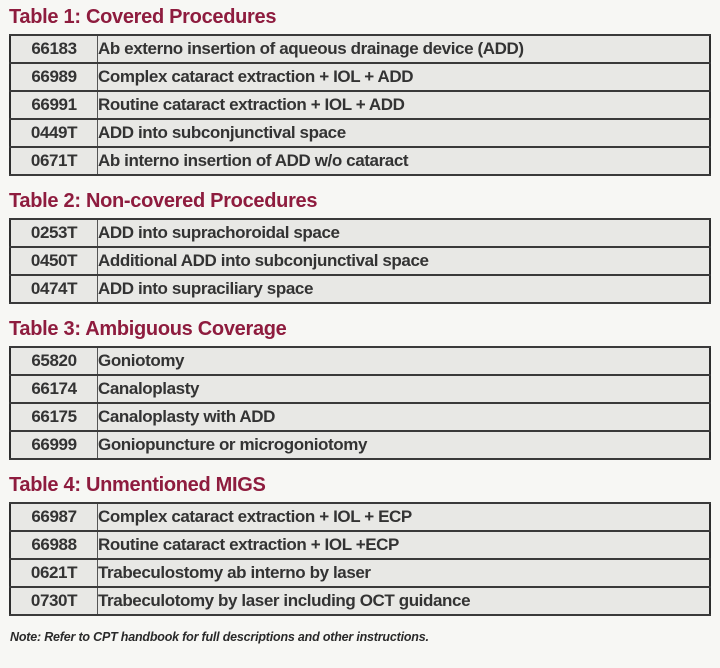 The height and width of the screenshot is (668, 720). I want to click on cpt-code-cell: 0621T, so click(54, 573).